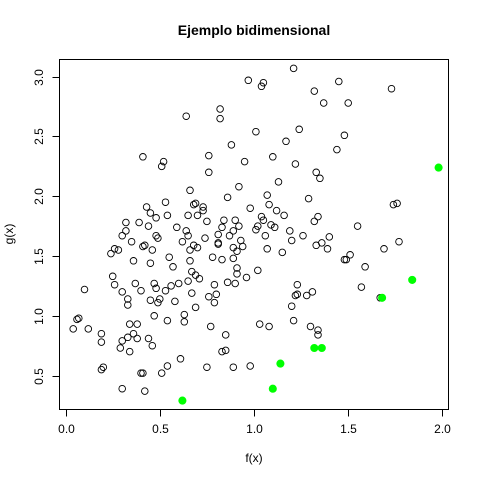 The image size is (480, 480). What do you see at coordinates (254, 30) in the screenshot?
I see `chart-title: Ejemplo bidimensional` at bounding box center [254, 30].